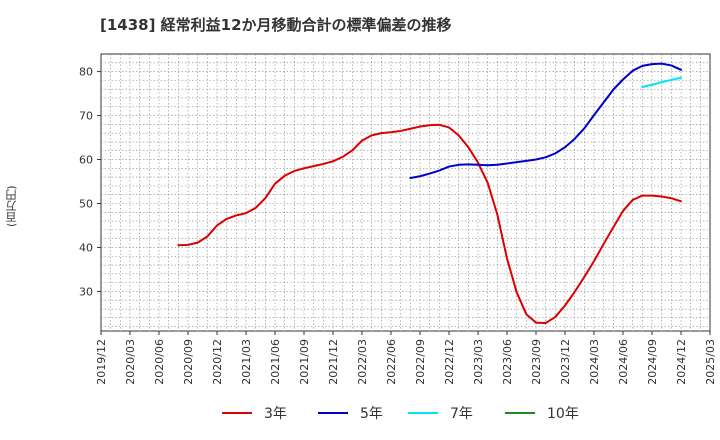 The height and width of the screenshot is (440, 720). Describe the element at coordinates (661, 82) in the screenshot. I see `series-line-7年` at that location.